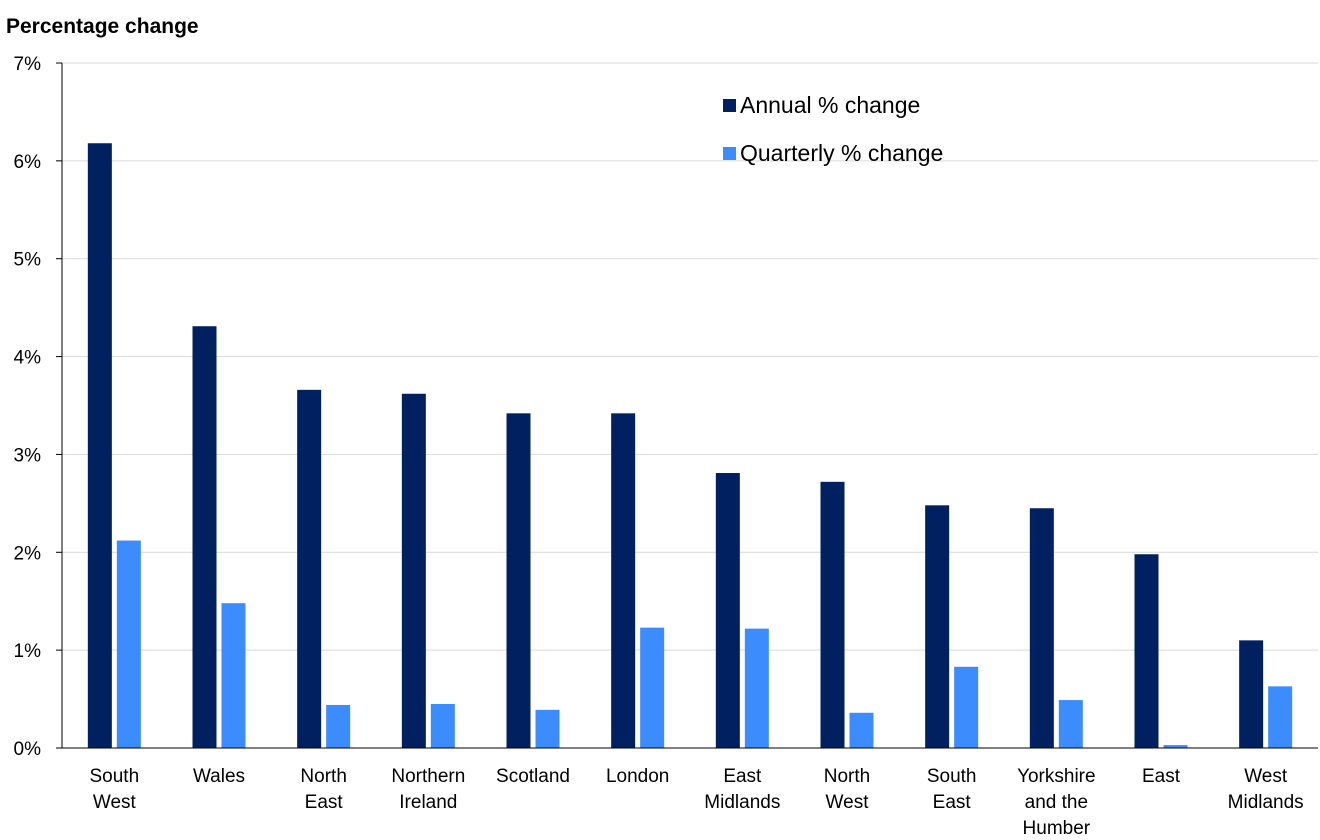 The width and height of the screenshot is (1320, 840). I want to click on category-label: South East, so click(952, 789).